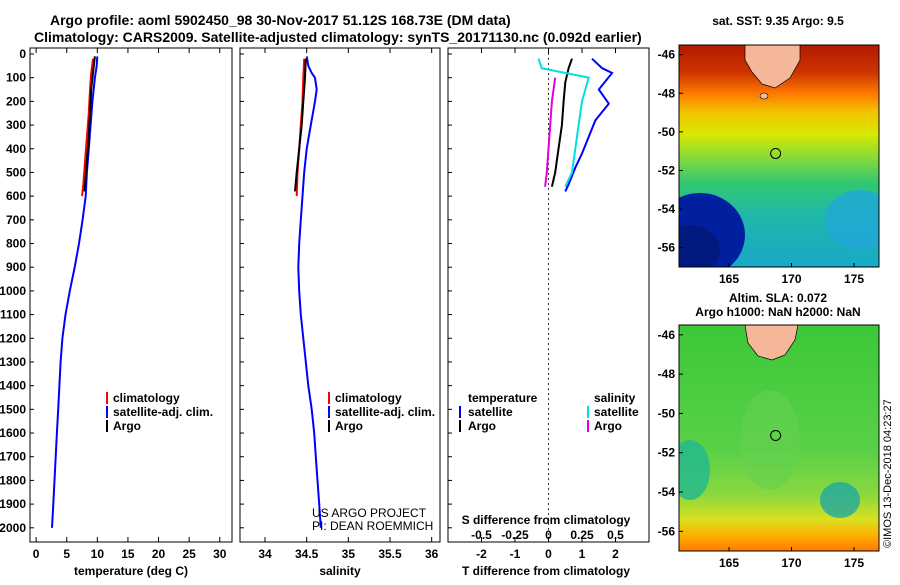 The image size is (900, 585). I want to click on x-tick-label: 2, so click(615, 554).